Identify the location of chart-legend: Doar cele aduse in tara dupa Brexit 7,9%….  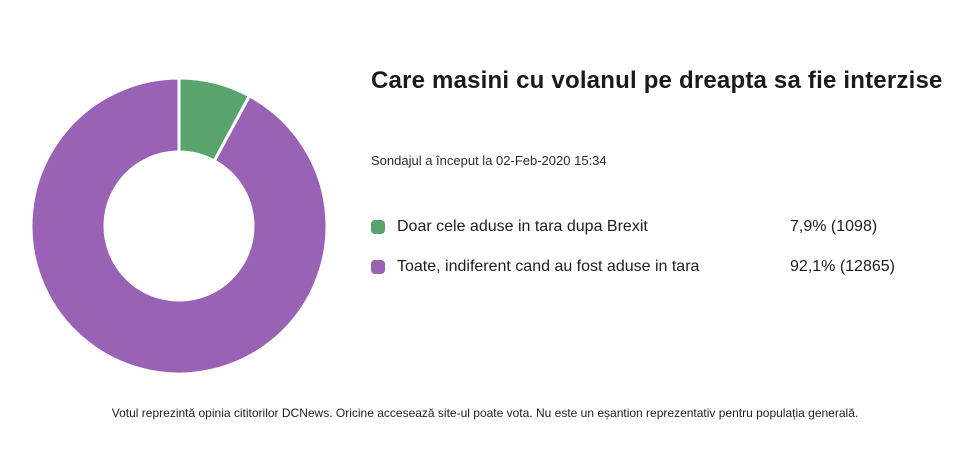
(655, 257).